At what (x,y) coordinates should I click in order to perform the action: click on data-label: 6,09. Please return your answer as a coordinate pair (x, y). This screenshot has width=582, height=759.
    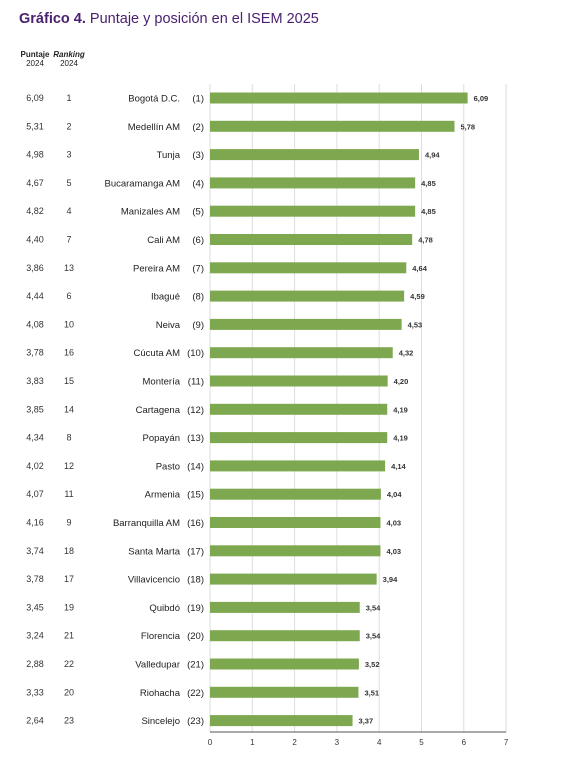
    Looking at the image, I should click on (481, 98).